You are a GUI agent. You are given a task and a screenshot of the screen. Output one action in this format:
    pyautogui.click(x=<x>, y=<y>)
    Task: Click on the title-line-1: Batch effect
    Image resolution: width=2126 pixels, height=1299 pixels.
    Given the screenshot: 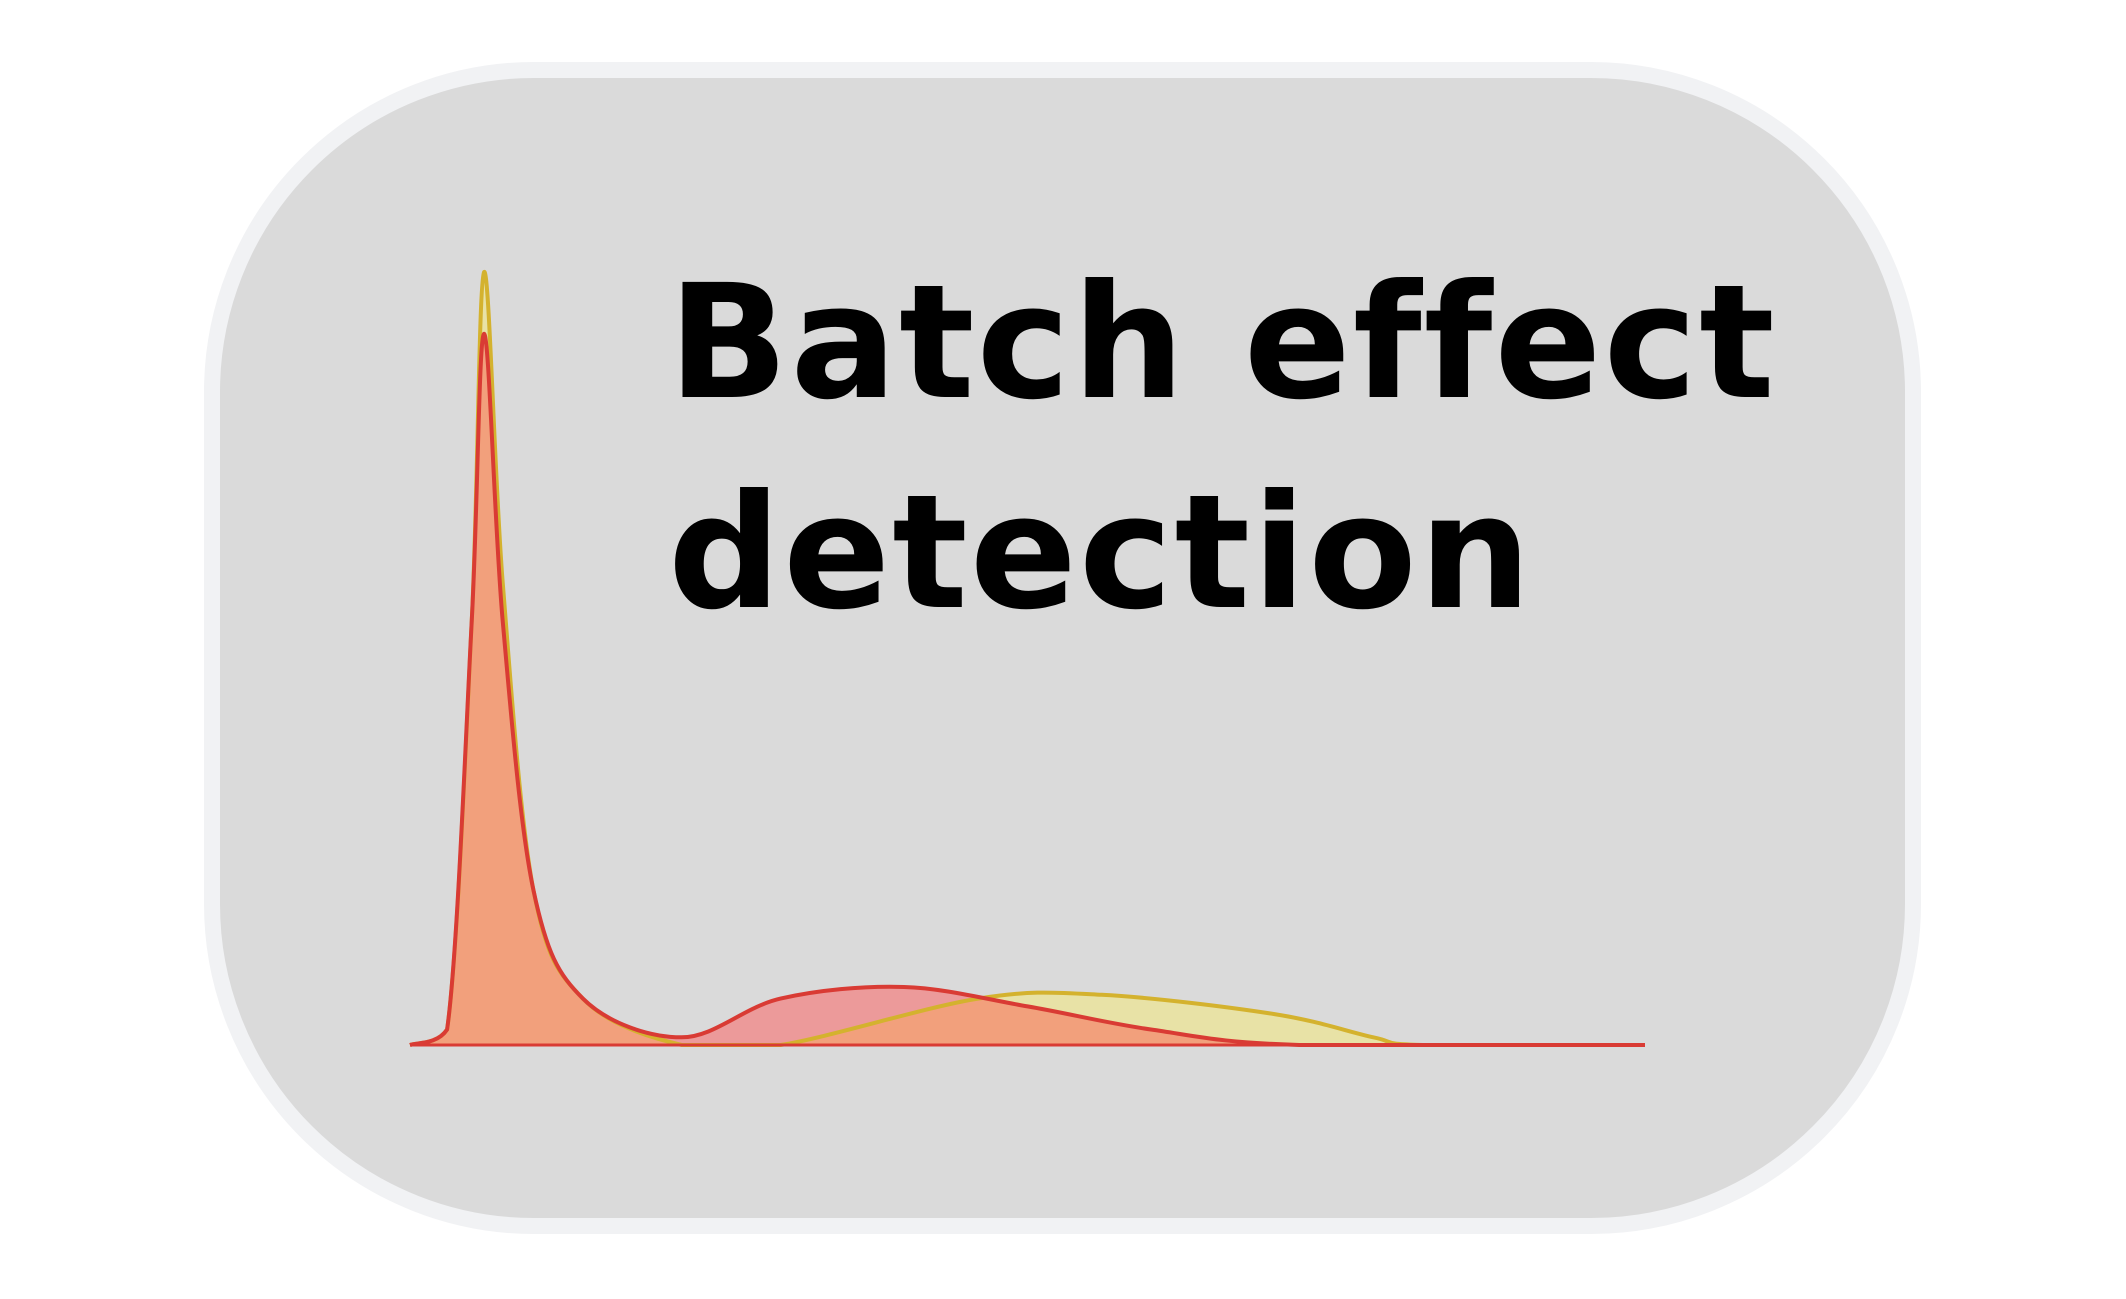 What is the action you would take?
    pyautogui.click(x=1222, y=343)
    